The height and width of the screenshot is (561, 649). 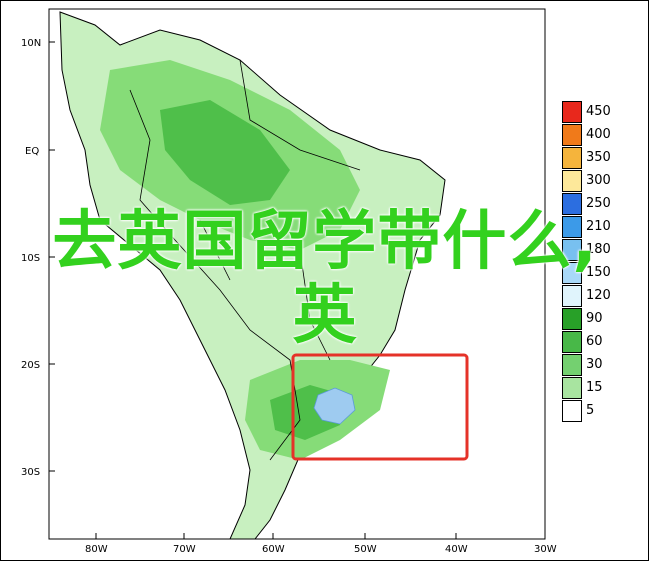 I want to click on legend-label: 120, so click(x=598, y=295).